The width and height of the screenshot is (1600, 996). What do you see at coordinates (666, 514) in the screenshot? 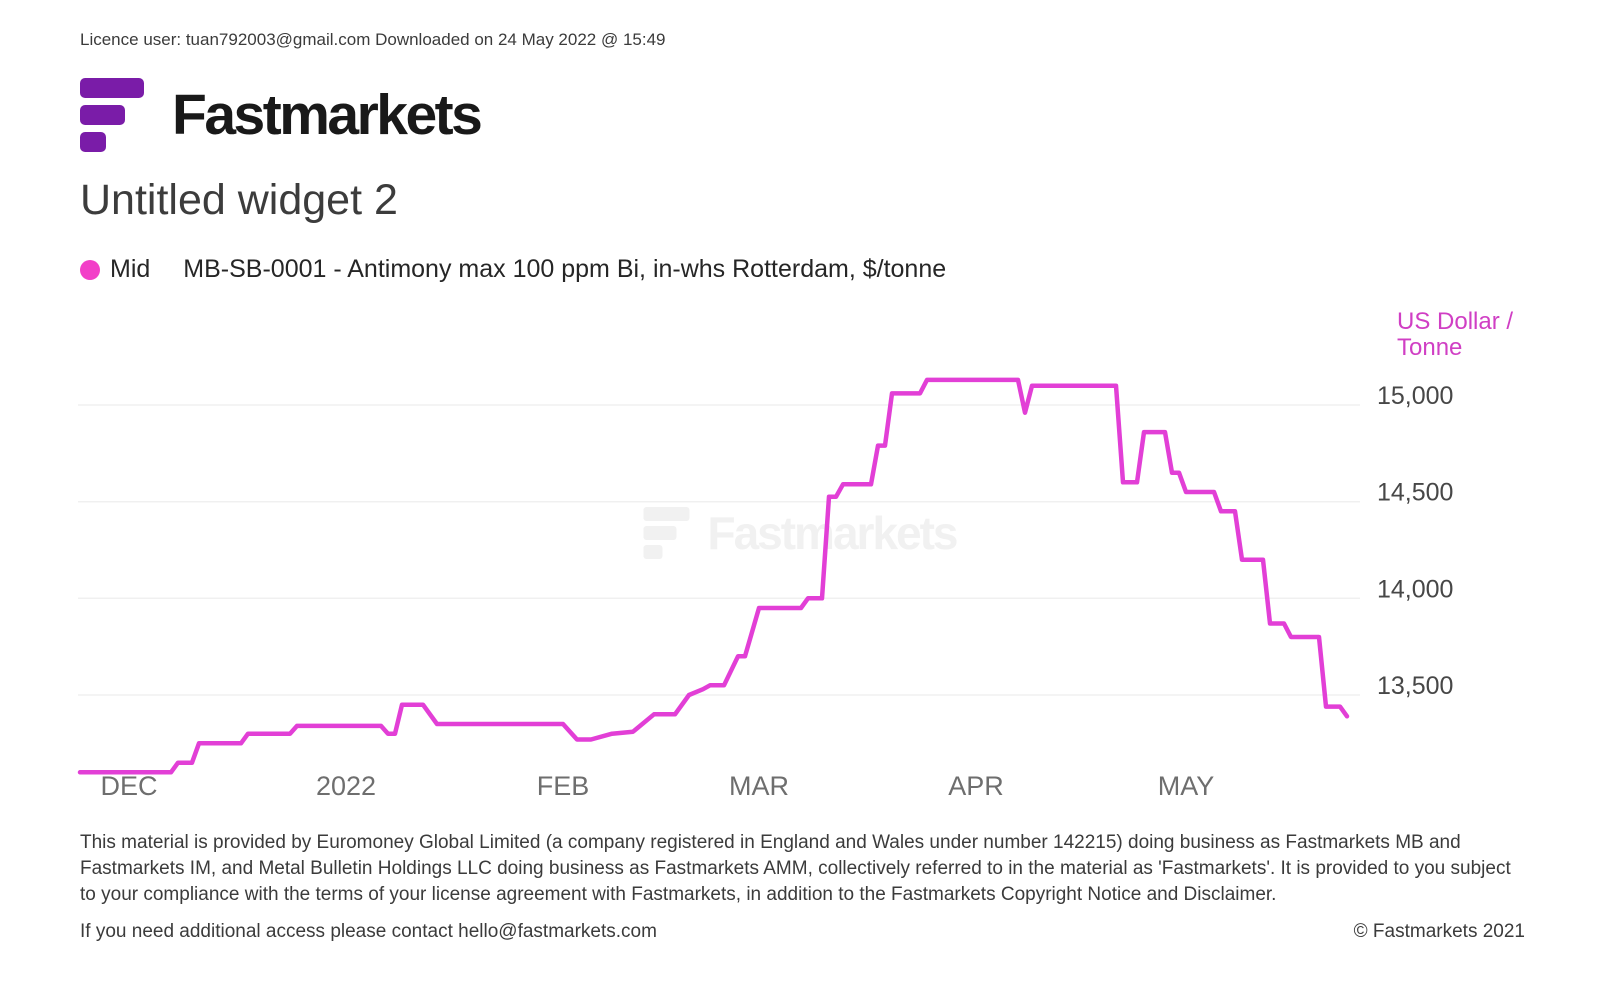
I see `watermark-bar-top` at bounding box center [666, 514].